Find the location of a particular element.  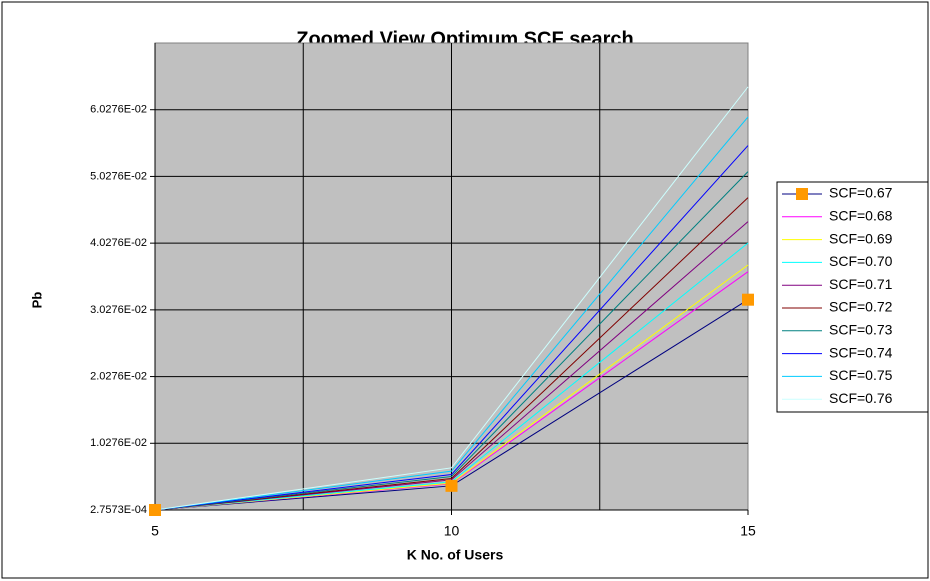

y-tick-label: 1.0276E-02 is located at coordinates (118, 443).